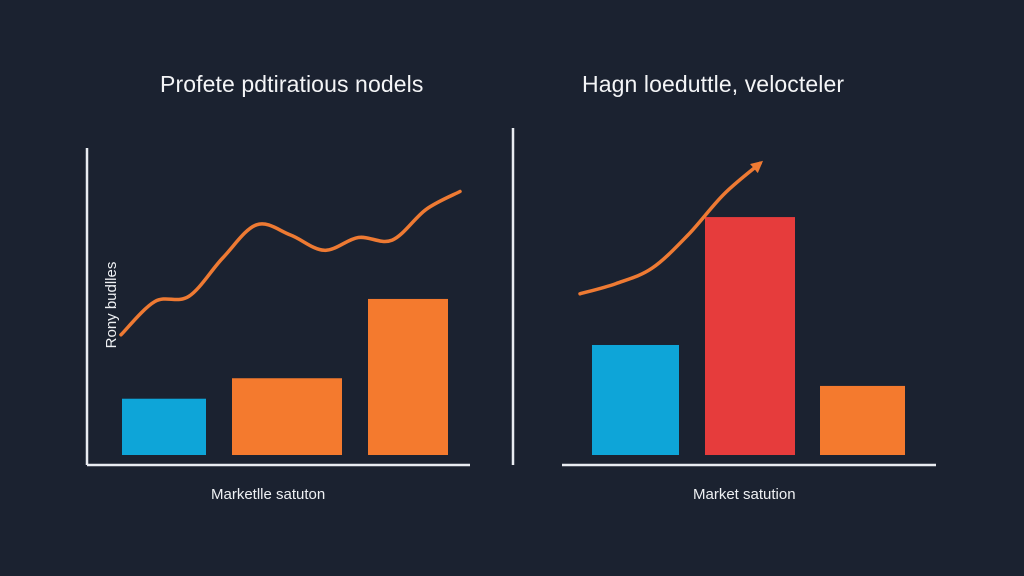 Image resolution: width=1024 pixels, height=576 pixels. I want to click on right-chart-x-axis-label: Market satution, so click(744, 494).